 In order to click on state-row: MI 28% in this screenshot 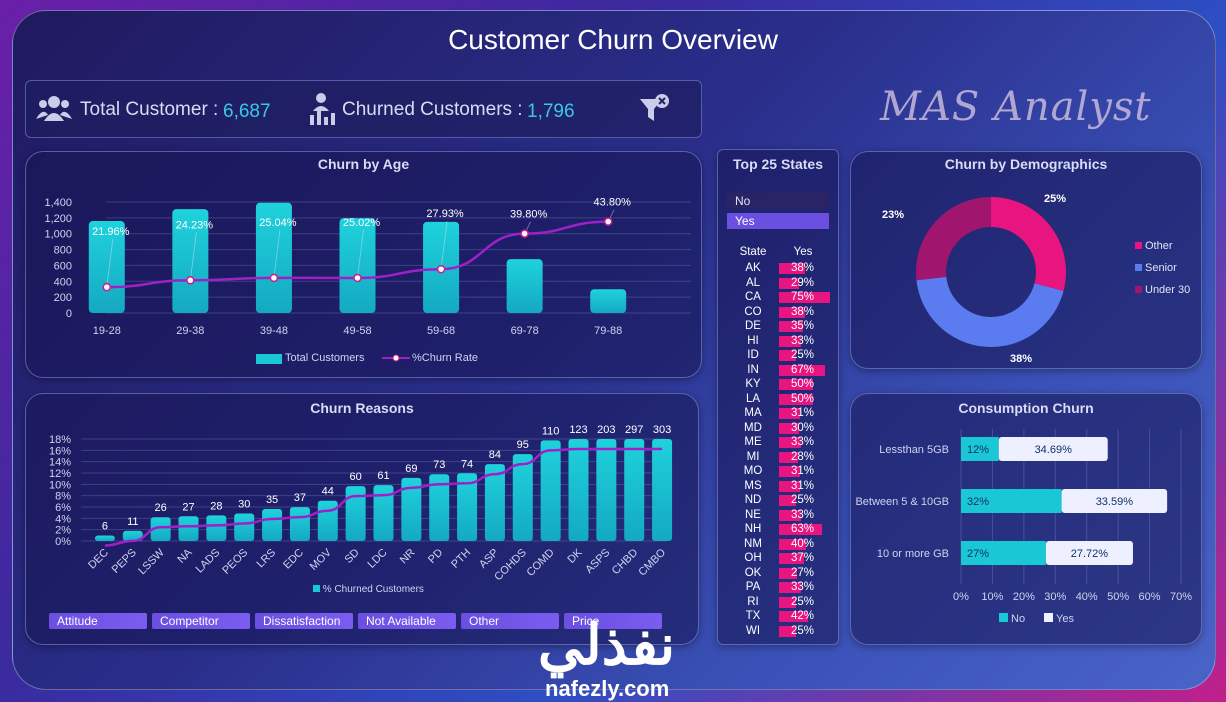, I will do `click(778, 458)`.